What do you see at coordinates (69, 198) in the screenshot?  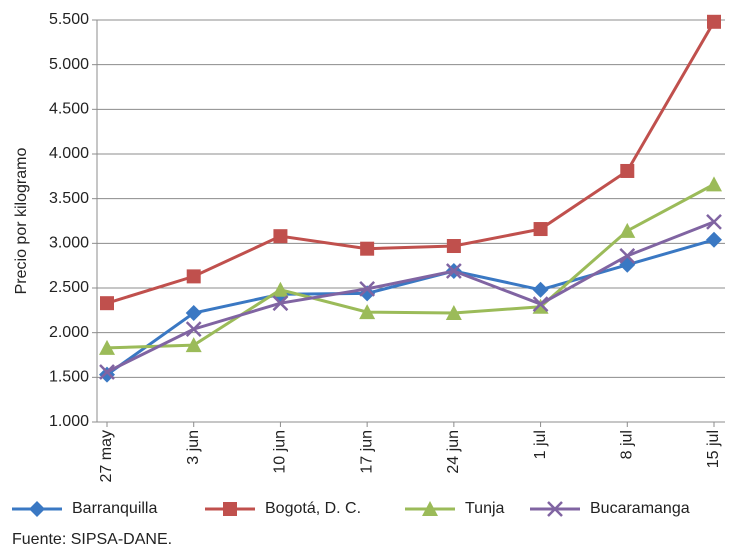 I see `y-tick-label: 3.500` at bounding box center [69, 198].